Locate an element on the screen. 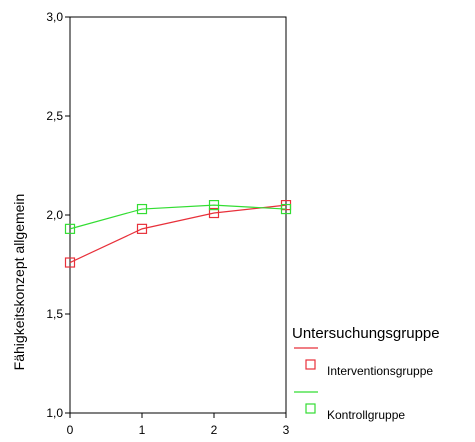 The height and width of the screenshot is (442, 475). y-axis: 1,0 1,5 2,0 2,5 3,0 is located at coordinates (58, 215).